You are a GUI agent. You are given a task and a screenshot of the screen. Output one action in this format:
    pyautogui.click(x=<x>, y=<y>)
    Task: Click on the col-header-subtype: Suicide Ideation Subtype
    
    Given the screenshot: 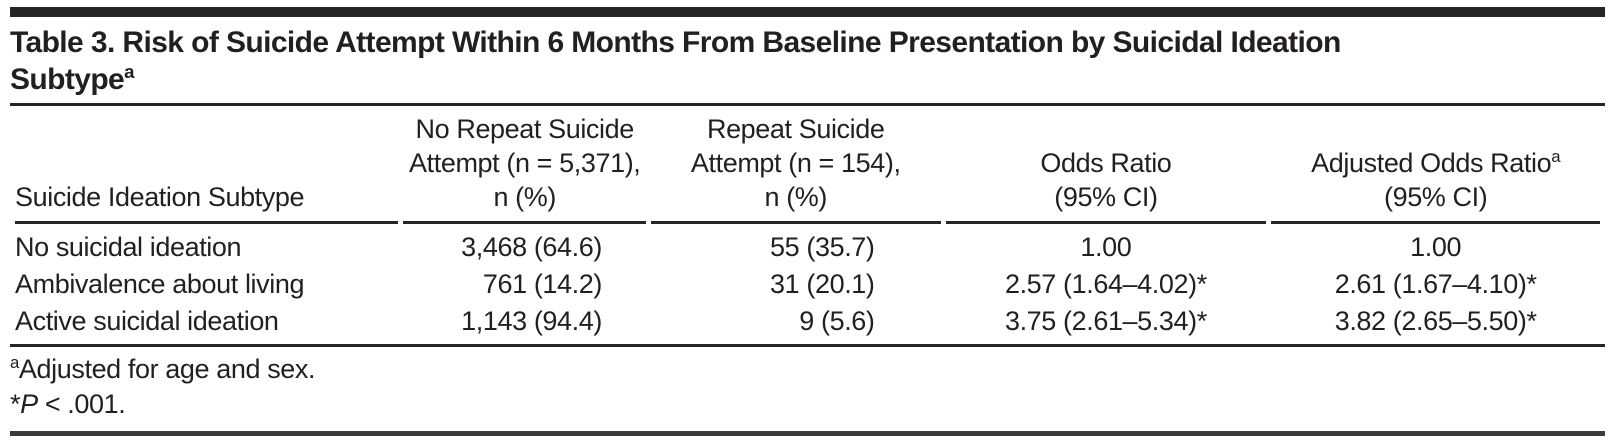 What is the action you would take?
    pyautogui.click(x=207, y=165)
    